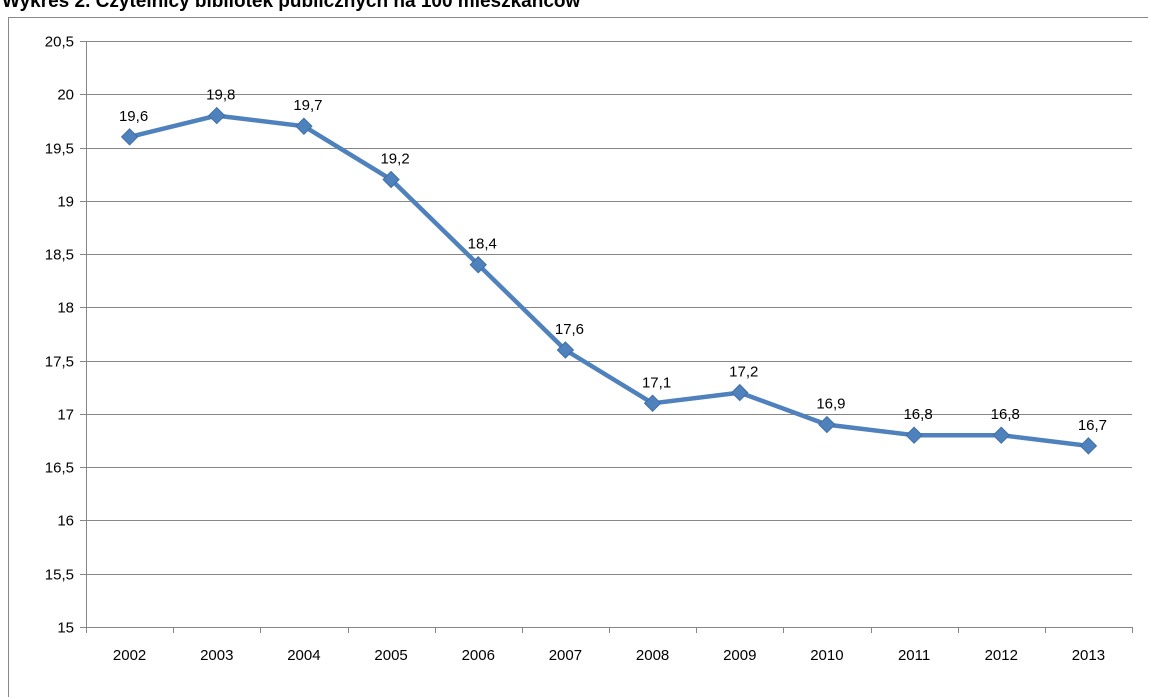  Describe the element at coordinates (216, 655) in the screenshot. I see `x-tick-label: 2003` at that location.